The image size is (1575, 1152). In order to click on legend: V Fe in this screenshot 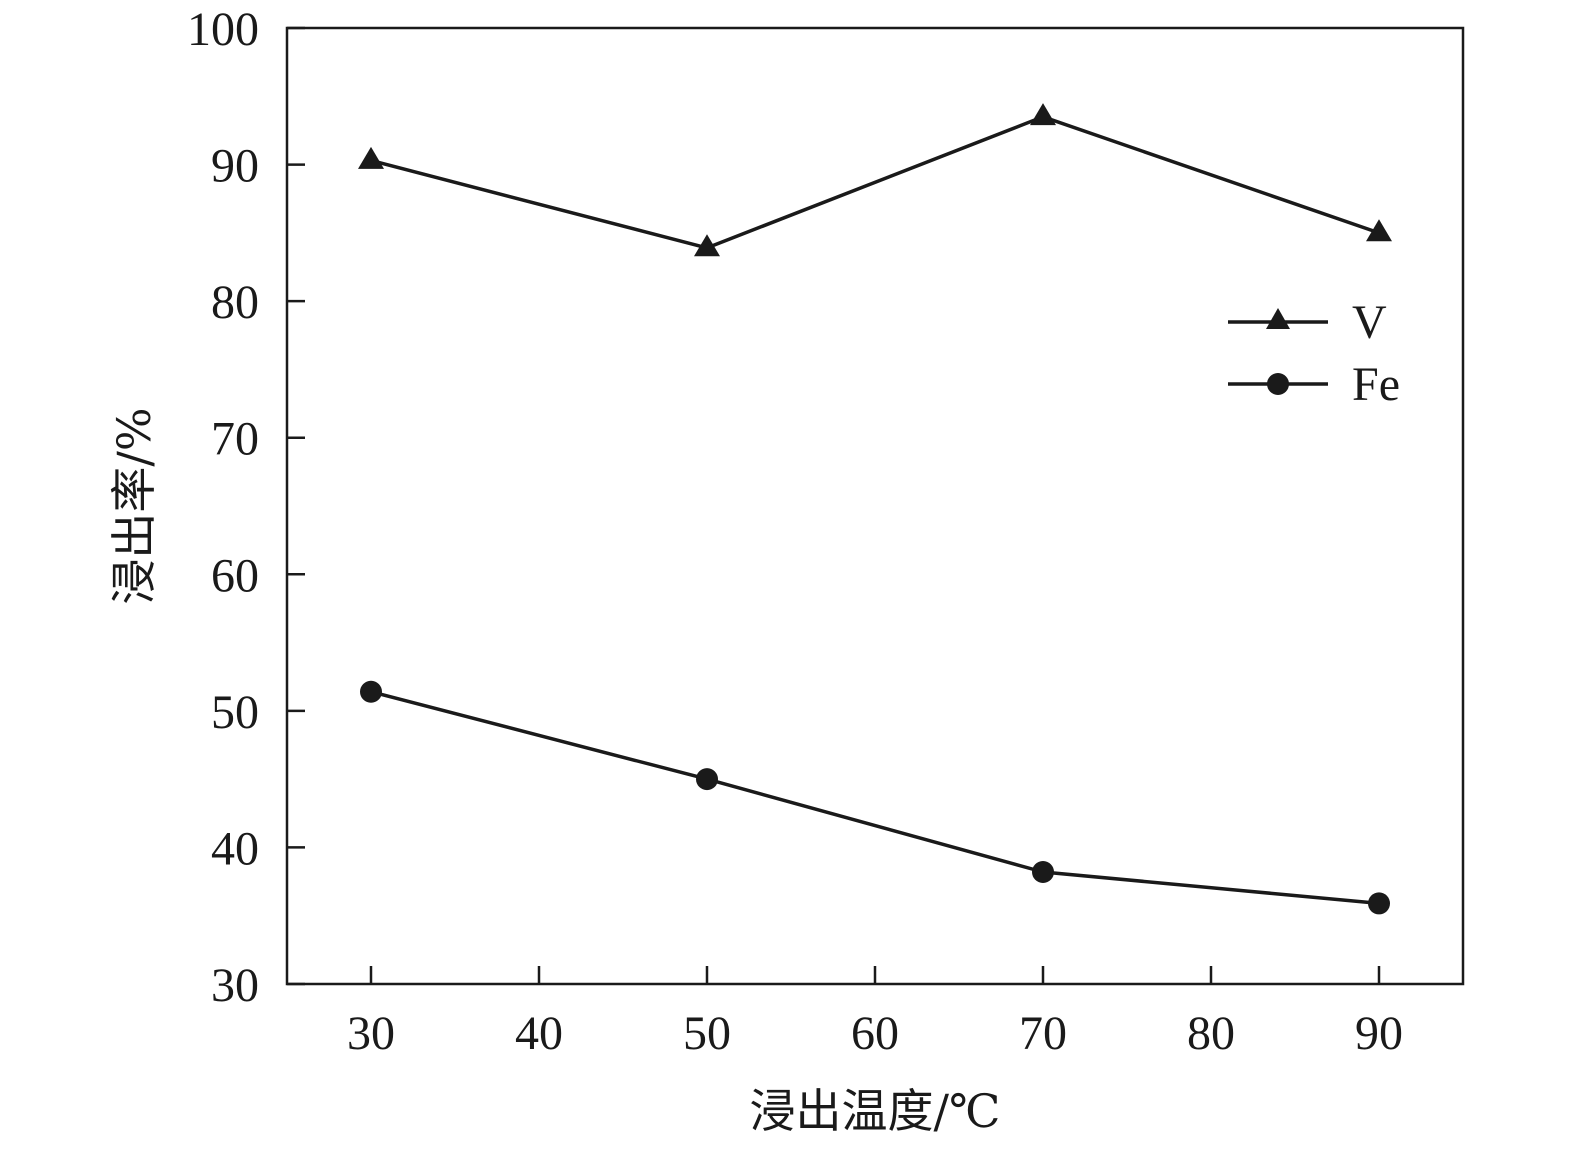, I will do `click(1314, 353)`.